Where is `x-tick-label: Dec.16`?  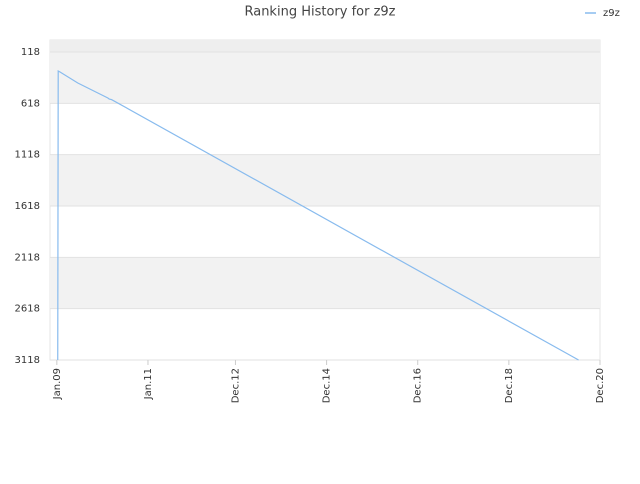 x-tick-label: Dec.16 is located at coordinates (418, 385).